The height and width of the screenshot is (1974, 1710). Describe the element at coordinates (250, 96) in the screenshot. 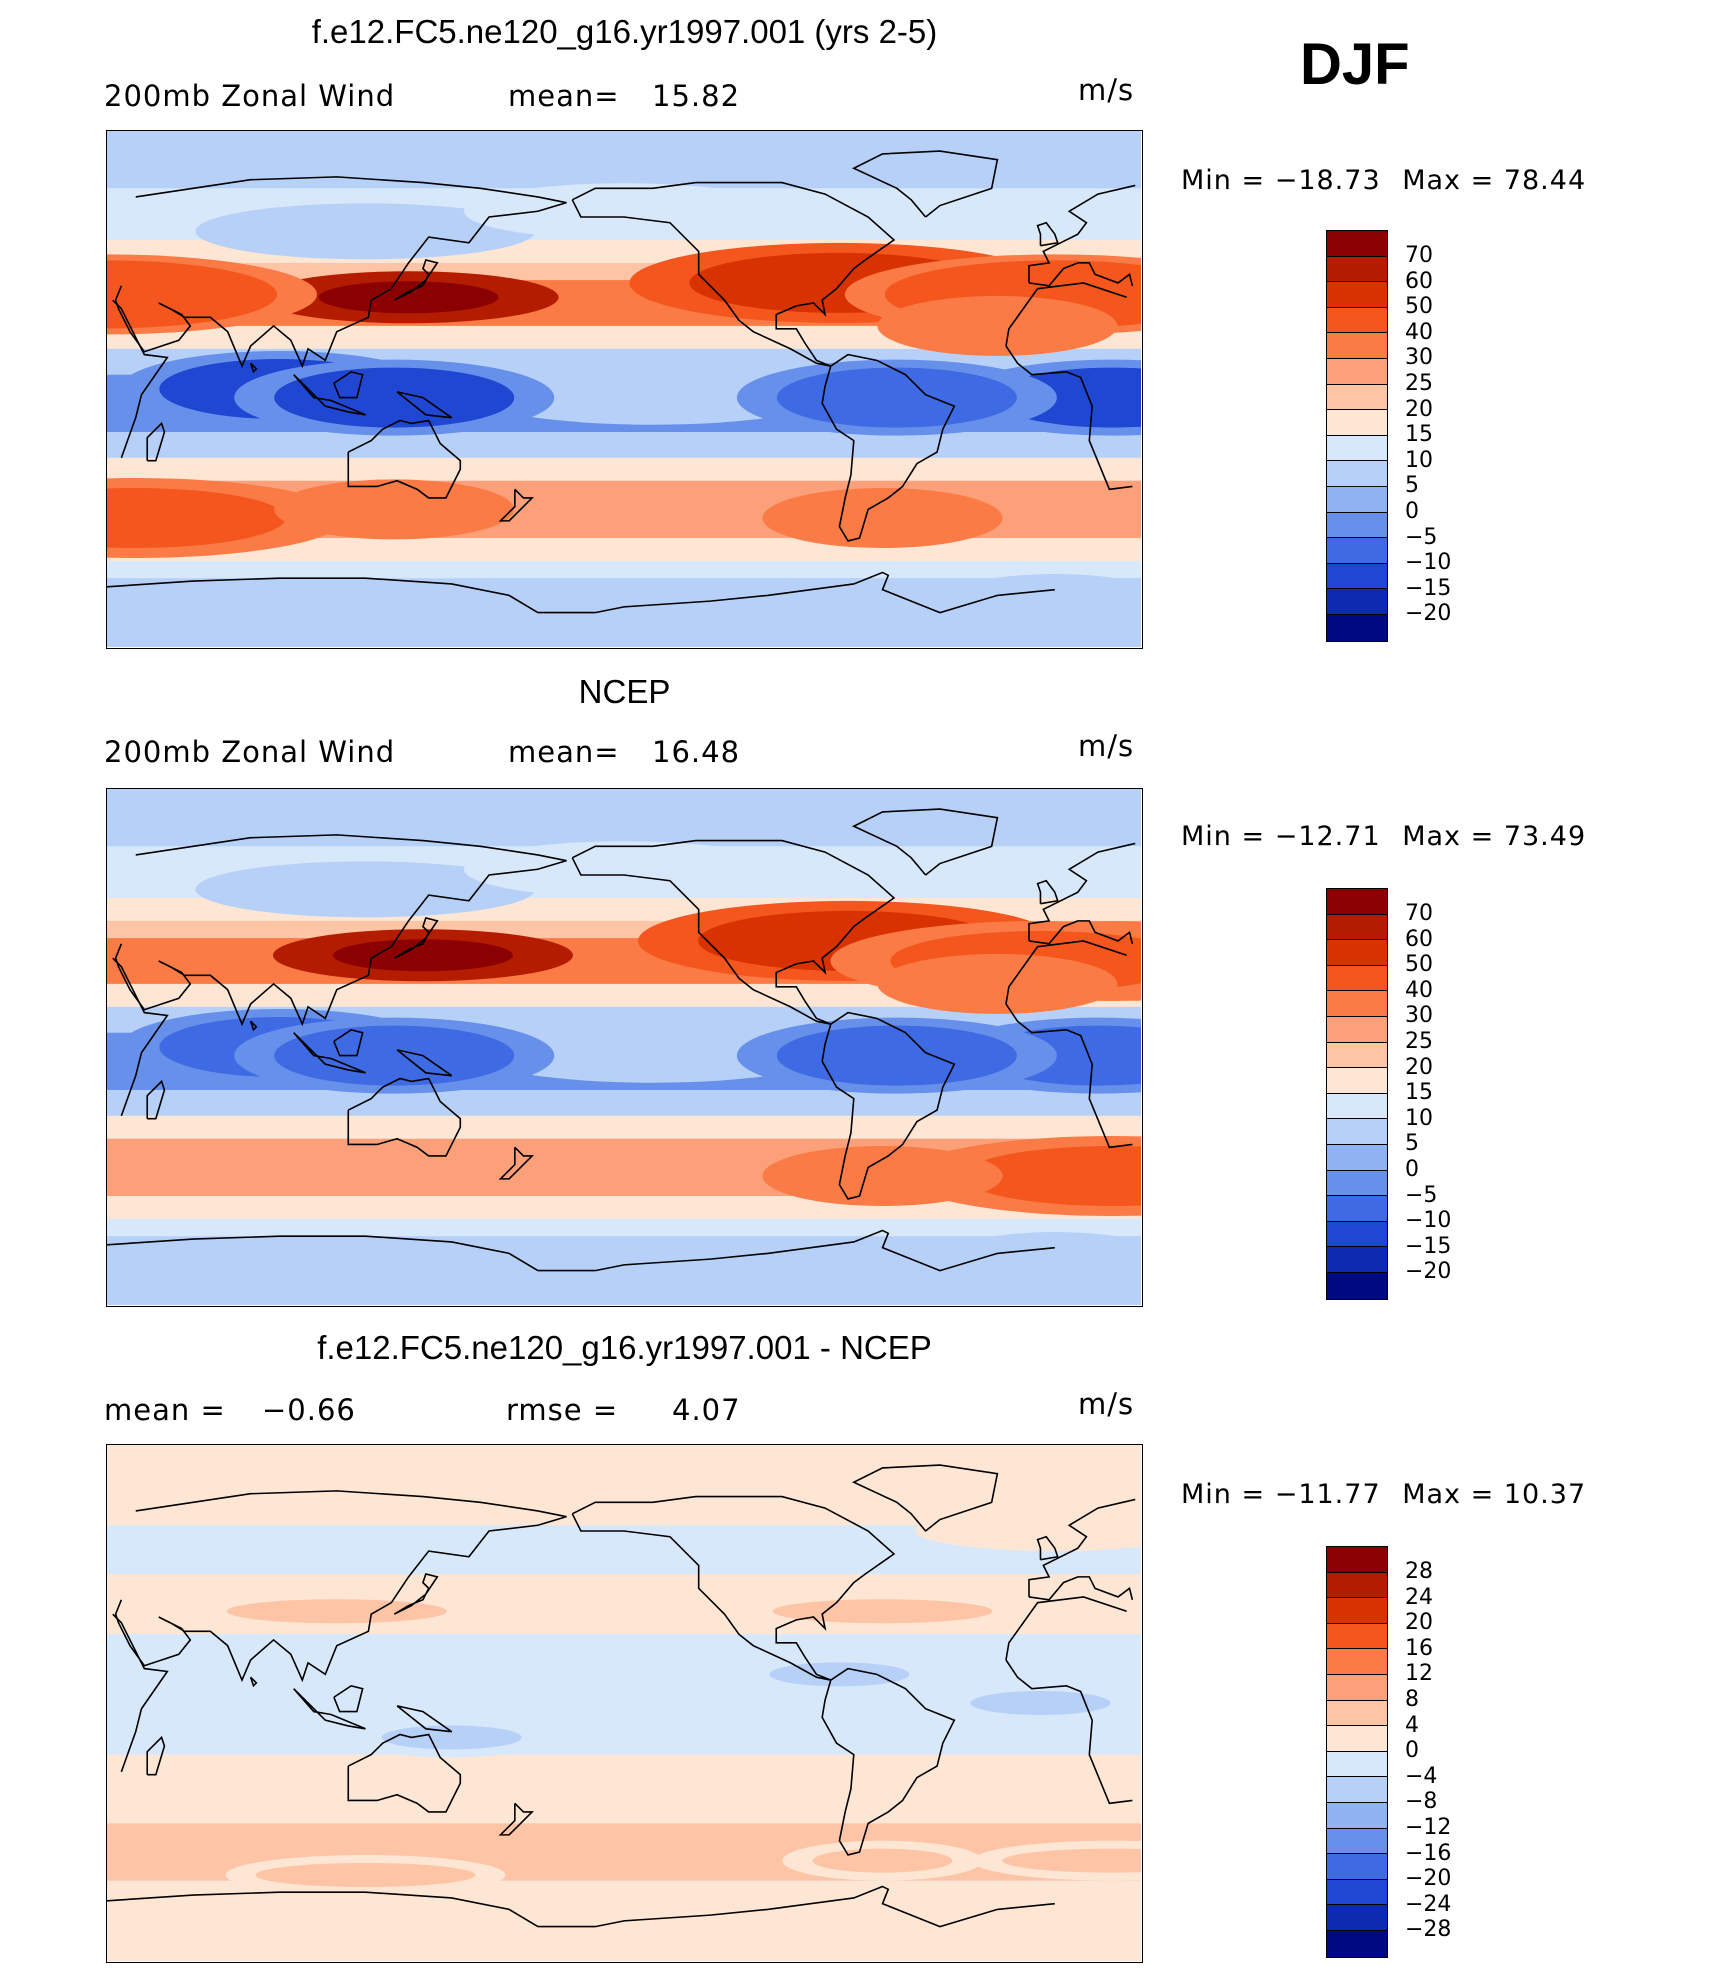

I see `panel-1-variable-label: 200mb Zonal Wind` at that location.